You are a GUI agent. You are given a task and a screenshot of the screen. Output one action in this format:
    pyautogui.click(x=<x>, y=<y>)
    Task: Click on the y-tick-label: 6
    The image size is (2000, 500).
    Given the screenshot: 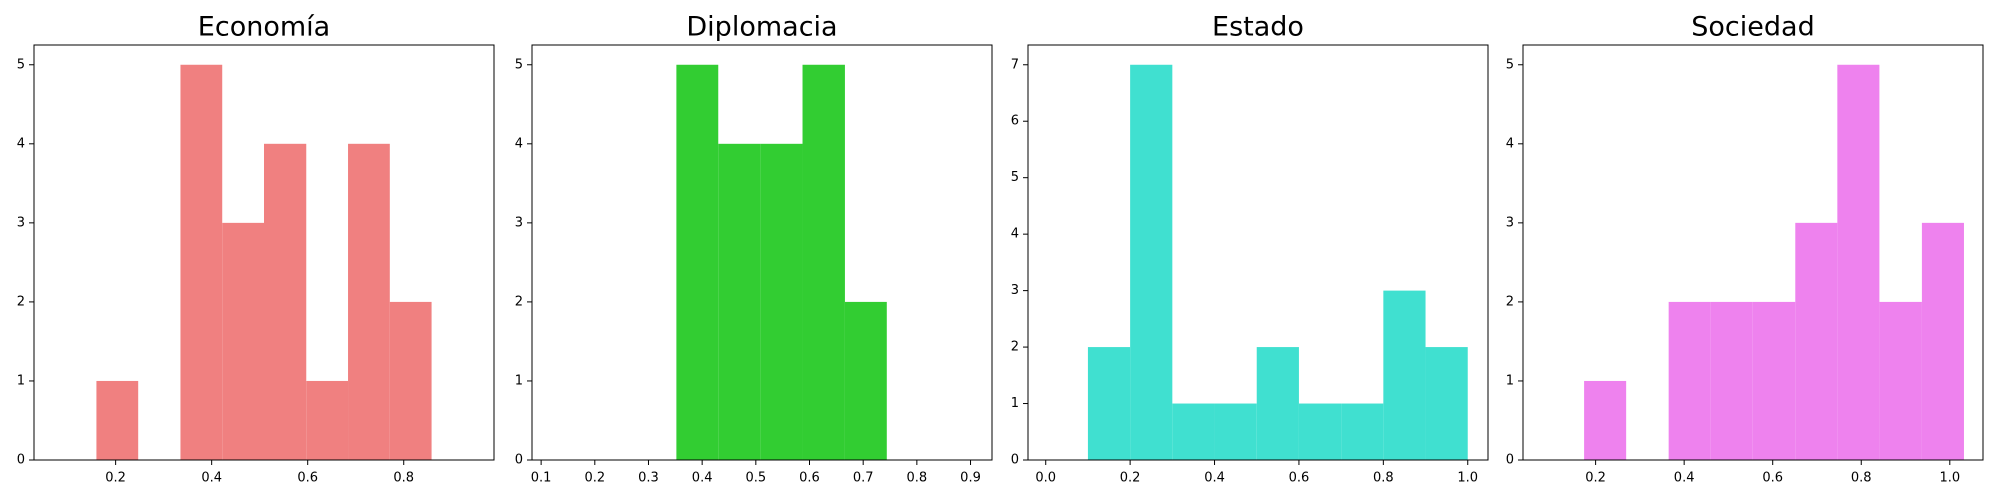 What is the action you would take?
    pyautogui.click(x=1015, y=121)
    